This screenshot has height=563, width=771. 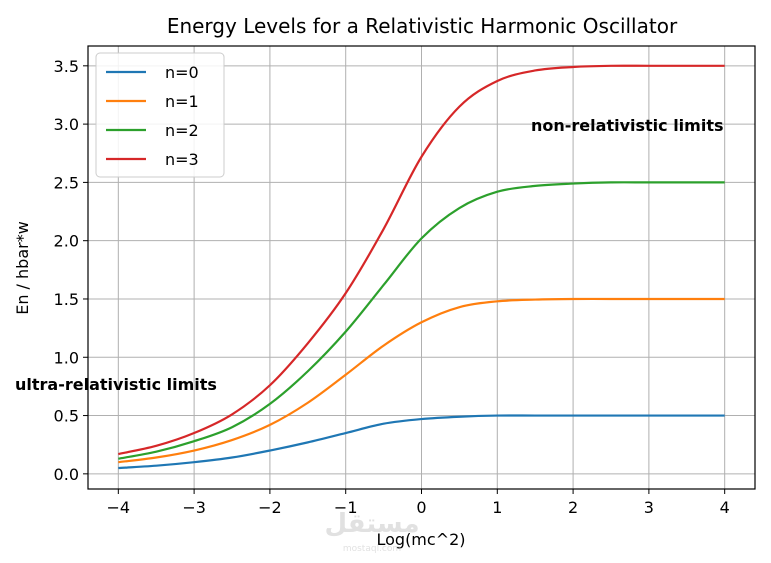 What do you see at coordinates (182, 72) in the screenshot?
I see `legend-label-n0: n=0` at bounding box center [182, 72].